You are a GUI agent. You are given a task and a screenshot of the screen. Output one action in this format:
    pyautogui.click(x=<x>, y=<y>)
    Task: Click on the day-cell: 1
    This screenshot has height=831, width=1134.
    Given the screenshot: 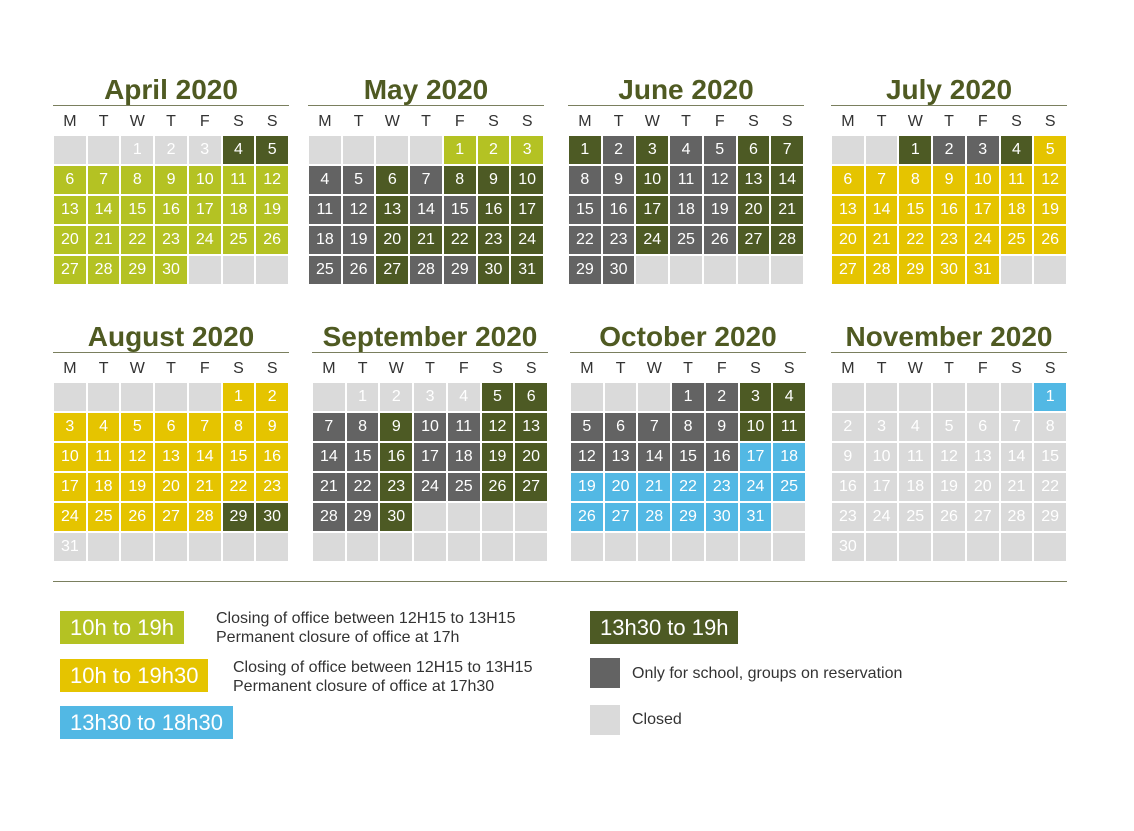 What is the action you would take?
    pyautogui.click(x=238, y=397)
    